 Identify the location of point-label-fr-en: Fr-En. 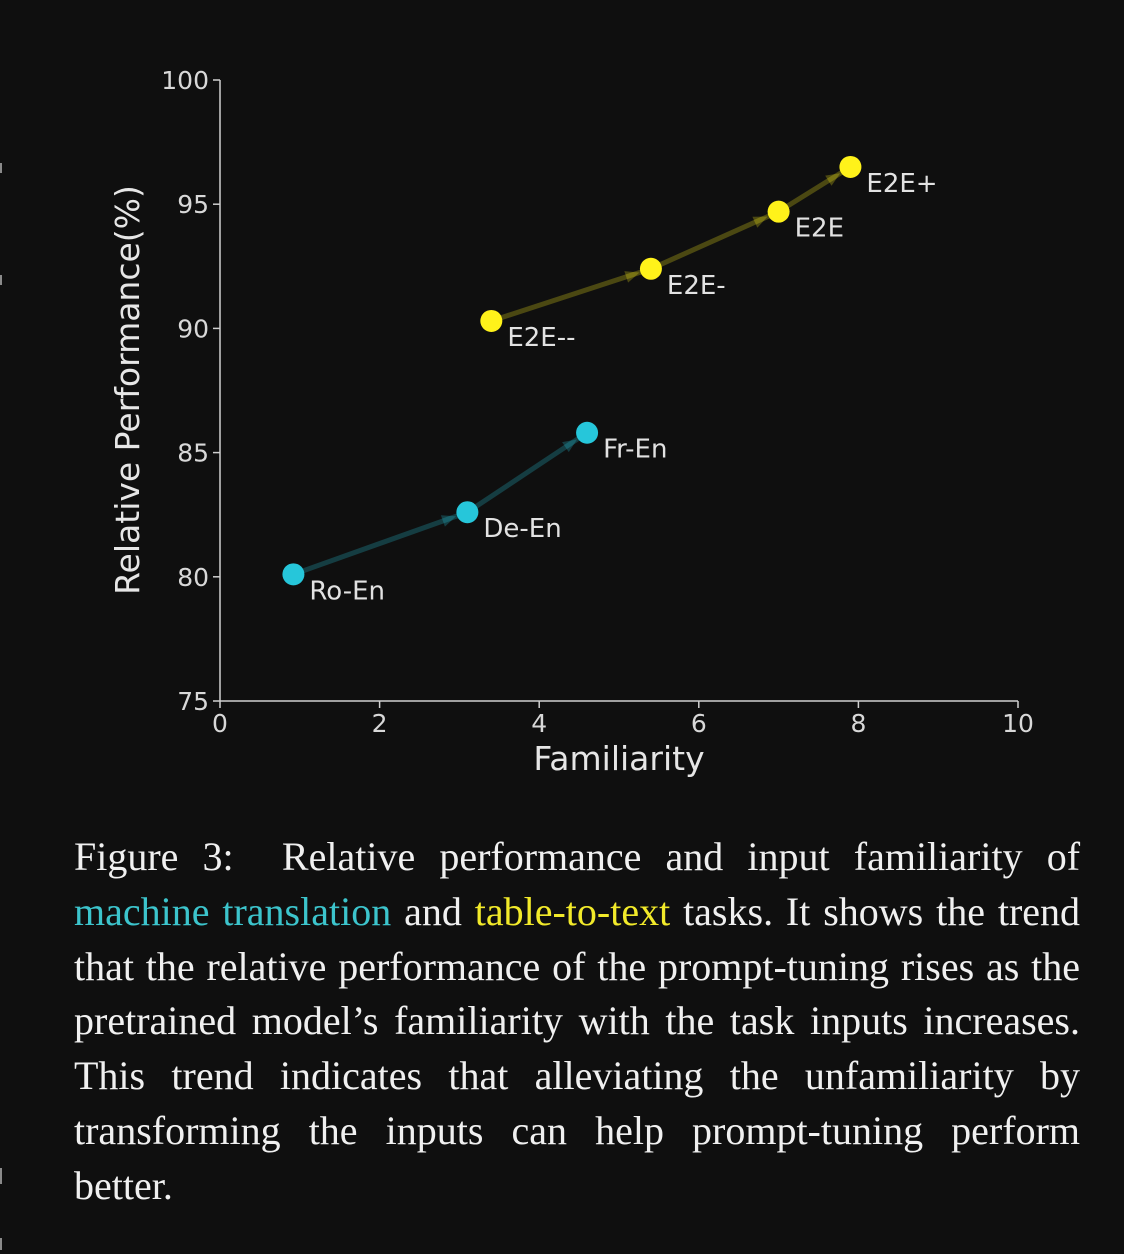
(635, 450).